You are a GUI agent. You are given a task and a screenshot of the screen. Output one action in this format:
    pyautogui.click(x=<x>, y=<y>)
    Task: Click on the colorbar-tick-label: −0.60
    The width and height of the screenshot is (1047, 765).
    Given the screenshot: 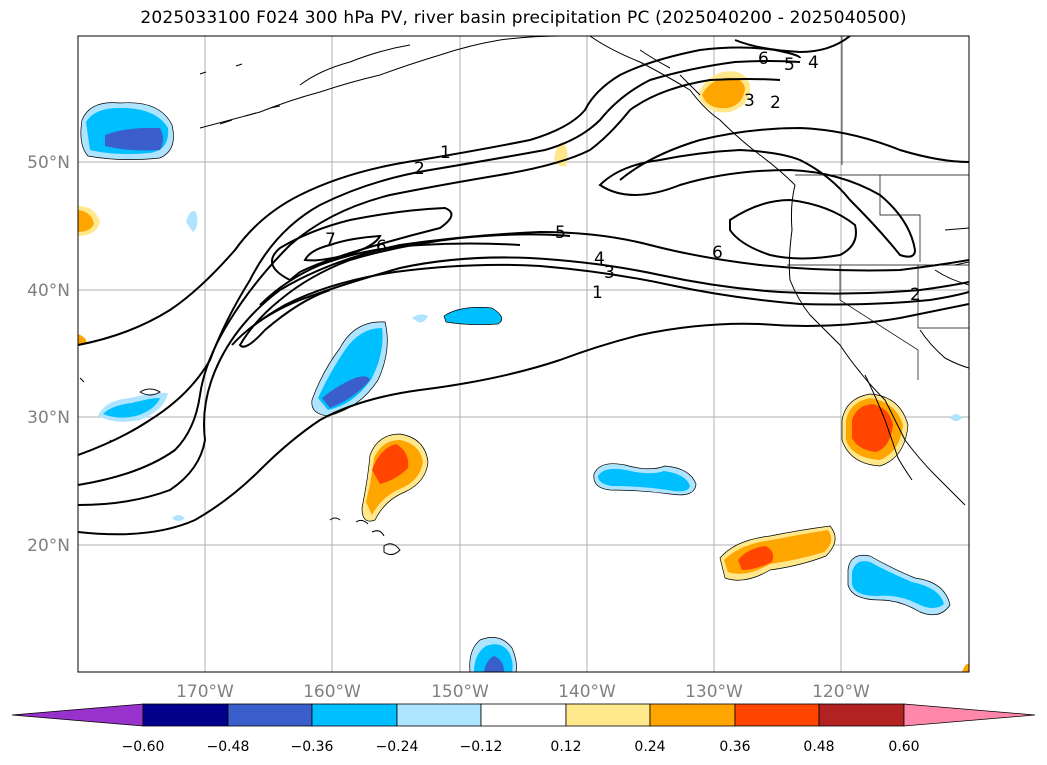 What is the action you would take?
    pyautogui.click(x=143, y=747)
    